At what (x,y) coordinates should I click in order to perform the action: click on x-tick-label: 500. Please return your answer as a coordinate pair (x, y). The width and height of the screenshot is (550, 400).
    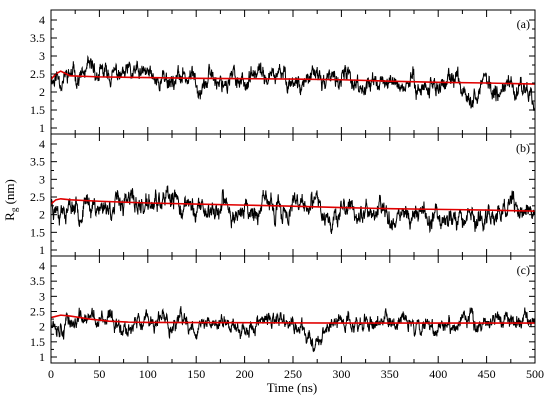
    Looking at the image, I should click on (535, 374).